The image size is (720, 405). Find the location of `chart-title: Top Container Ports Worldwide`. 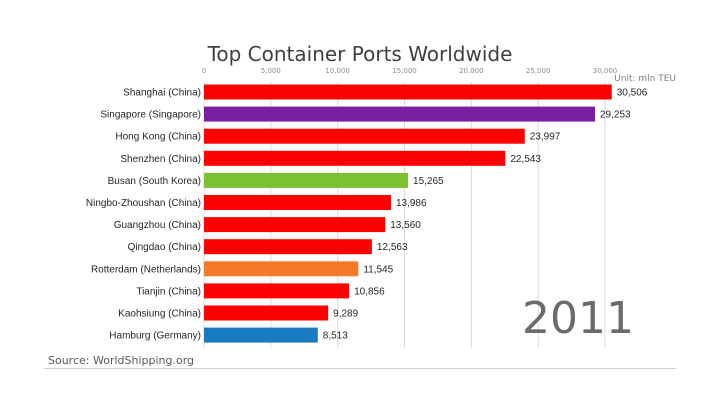

chart-title: Top Container Ports Worldwide is located at coordinates (360, 54).